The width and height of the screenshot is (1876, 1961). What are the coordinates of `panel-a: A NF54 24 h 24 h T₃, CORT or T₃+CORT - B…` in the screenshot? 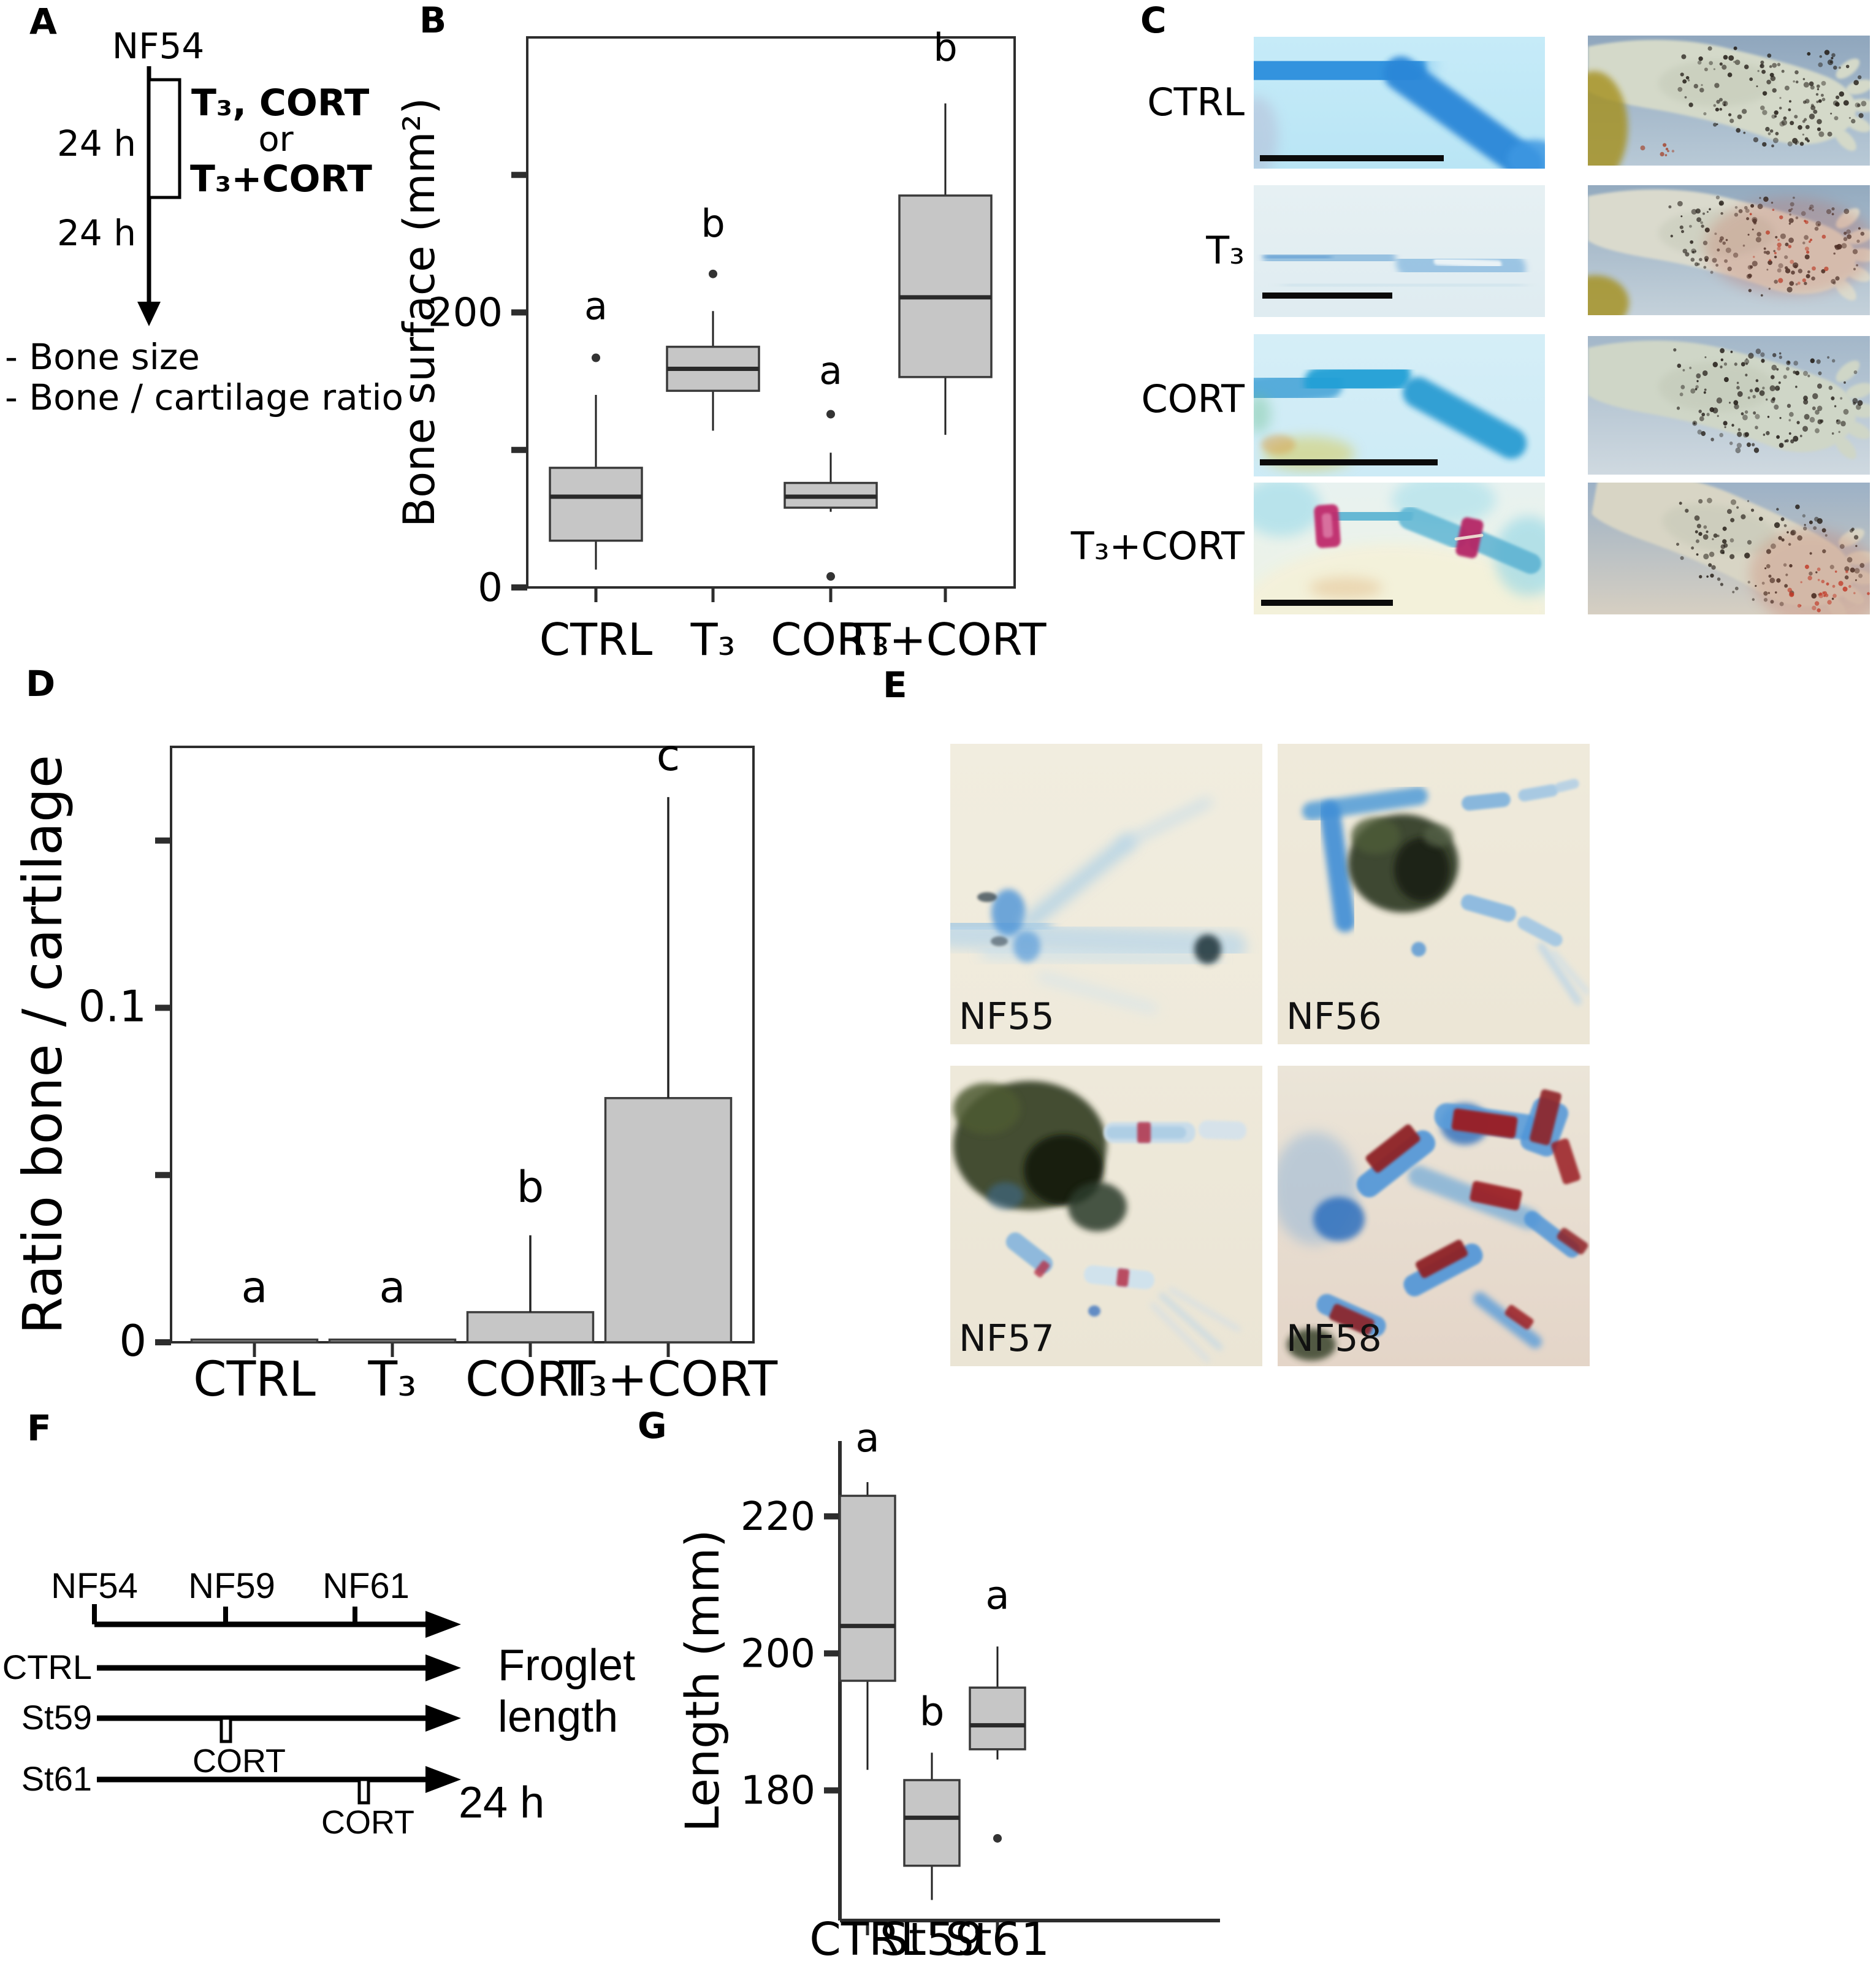 It's located at (202, 221).